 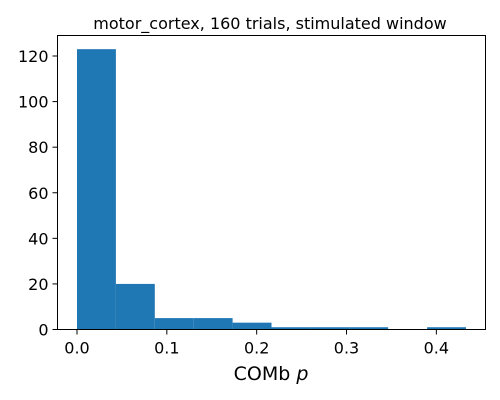 I want to click on y-axis-ticks: 0 20 40 60 80 100 120, so click(x=38, y=193).